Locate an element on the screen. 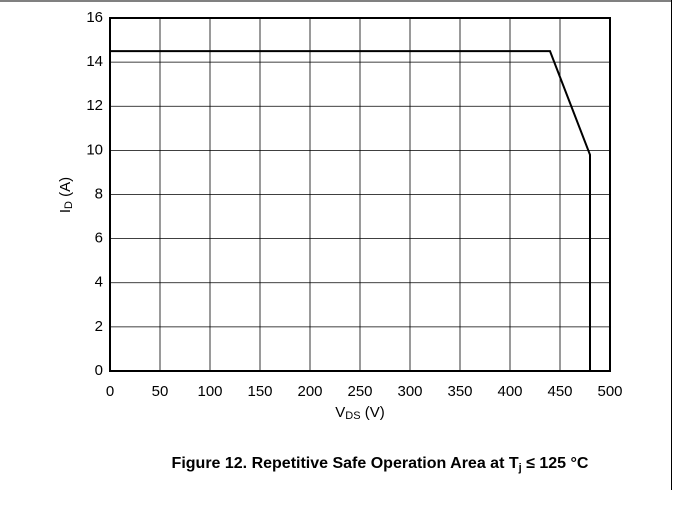 This screenshot has height=508, width=673. x-tick-label: 0 is located at coordinates (110, 391).